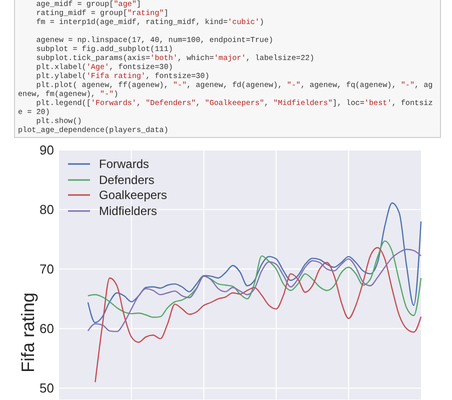 The height and width of the screenshot is (400, 452). What do you see at coordinates (128, 211) in the screenshot?
I see `legend-label: Midfielders` at bounding box center [128, 211].